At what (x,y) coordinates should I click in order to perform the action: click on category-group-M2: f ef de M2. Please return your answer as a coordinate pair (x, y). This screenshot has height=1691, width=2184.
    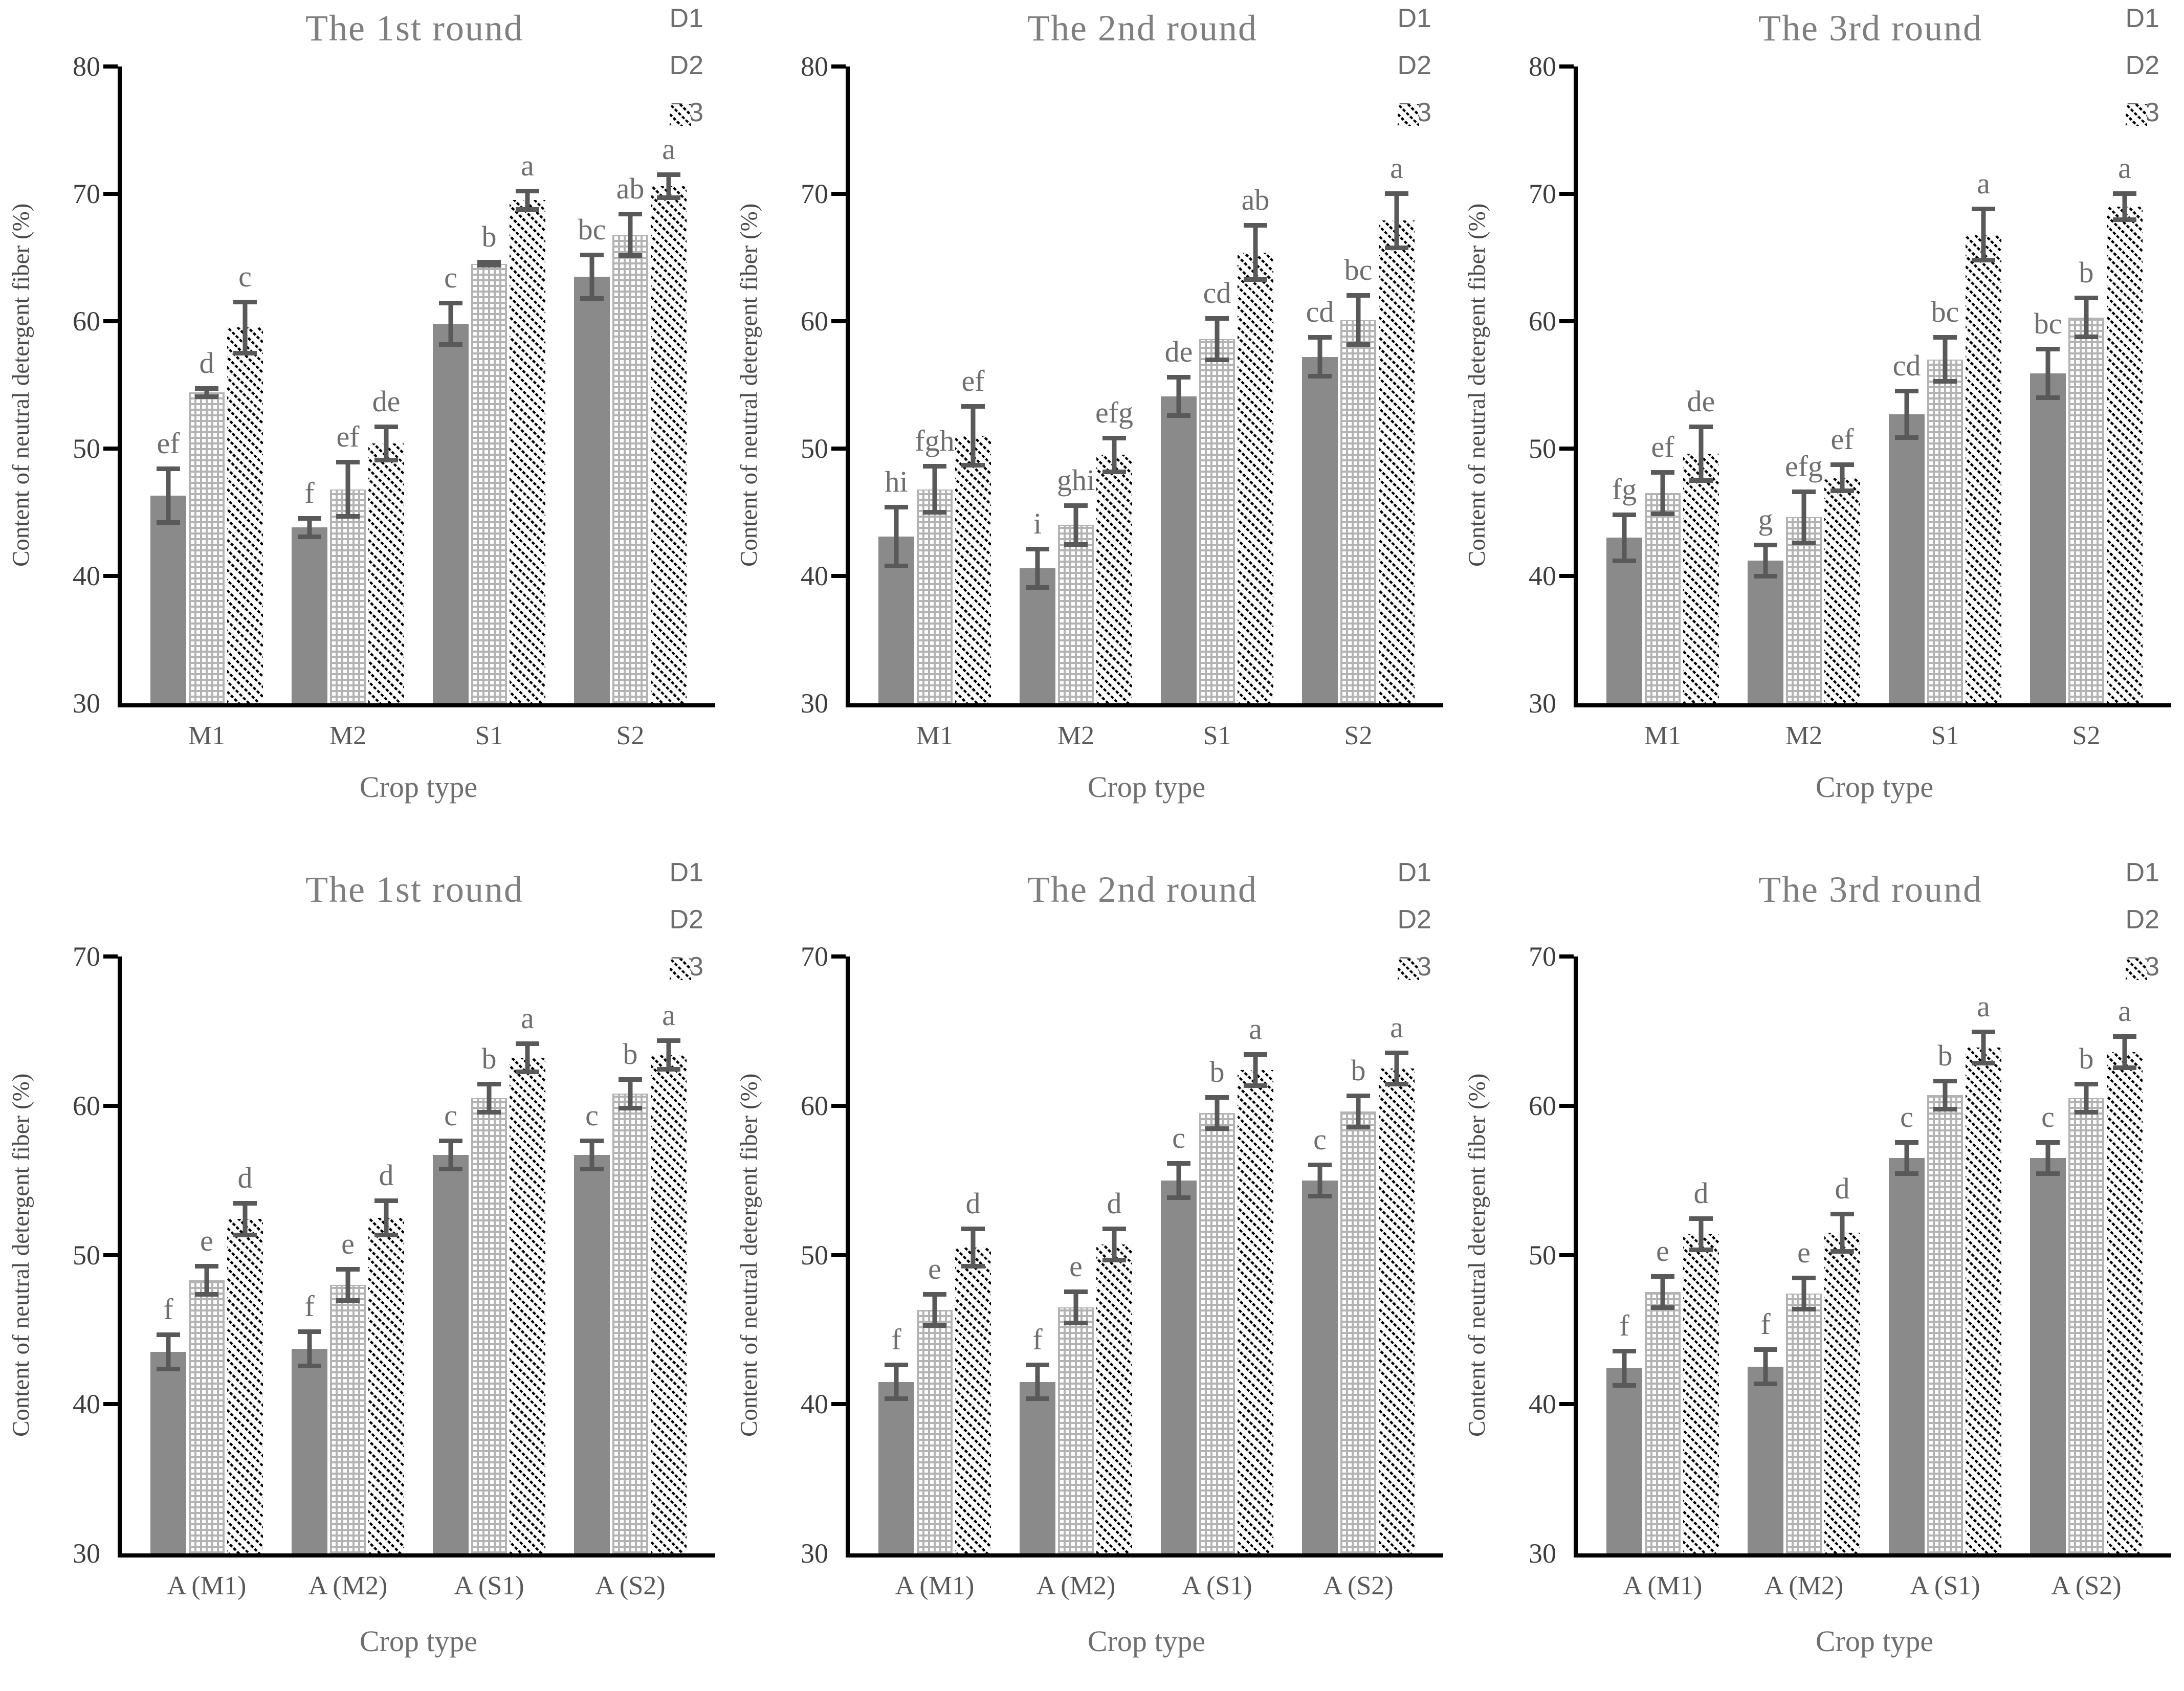
    Looking at the image, I should click on (348, 408).